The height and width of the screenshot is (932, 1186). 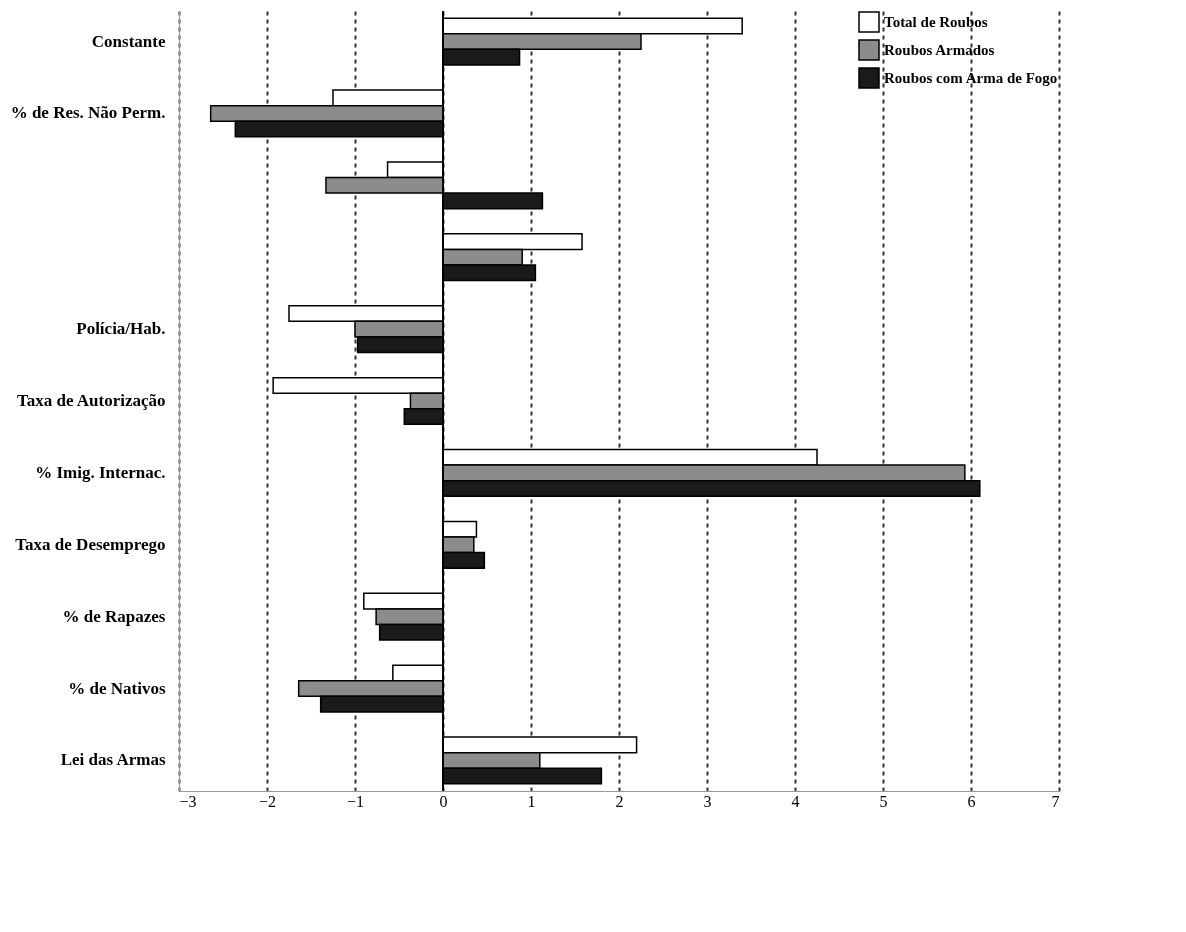 What do you see at coordinates (939, 50) in the screenshot?
I see `legend-label: Roubos Armados` at bounding box center [939, 50].